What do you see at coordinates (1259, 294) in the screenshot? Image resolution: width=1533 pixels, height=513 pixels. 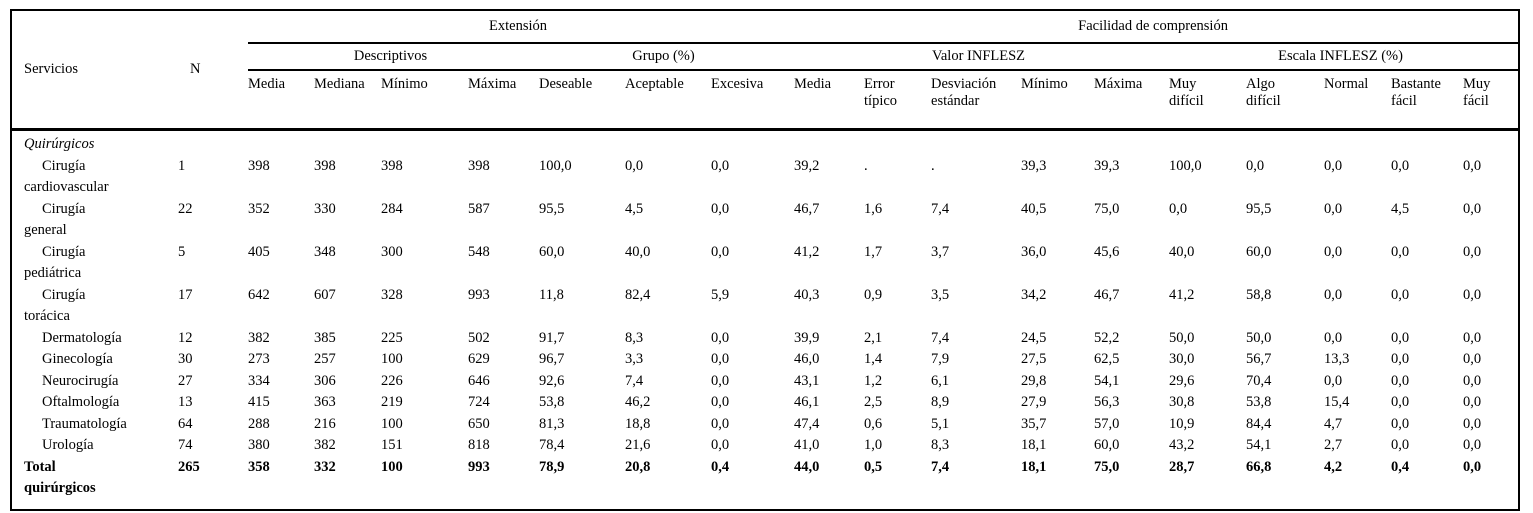 I see `data-cell: 58,8` at bounding box center [1259, 294].